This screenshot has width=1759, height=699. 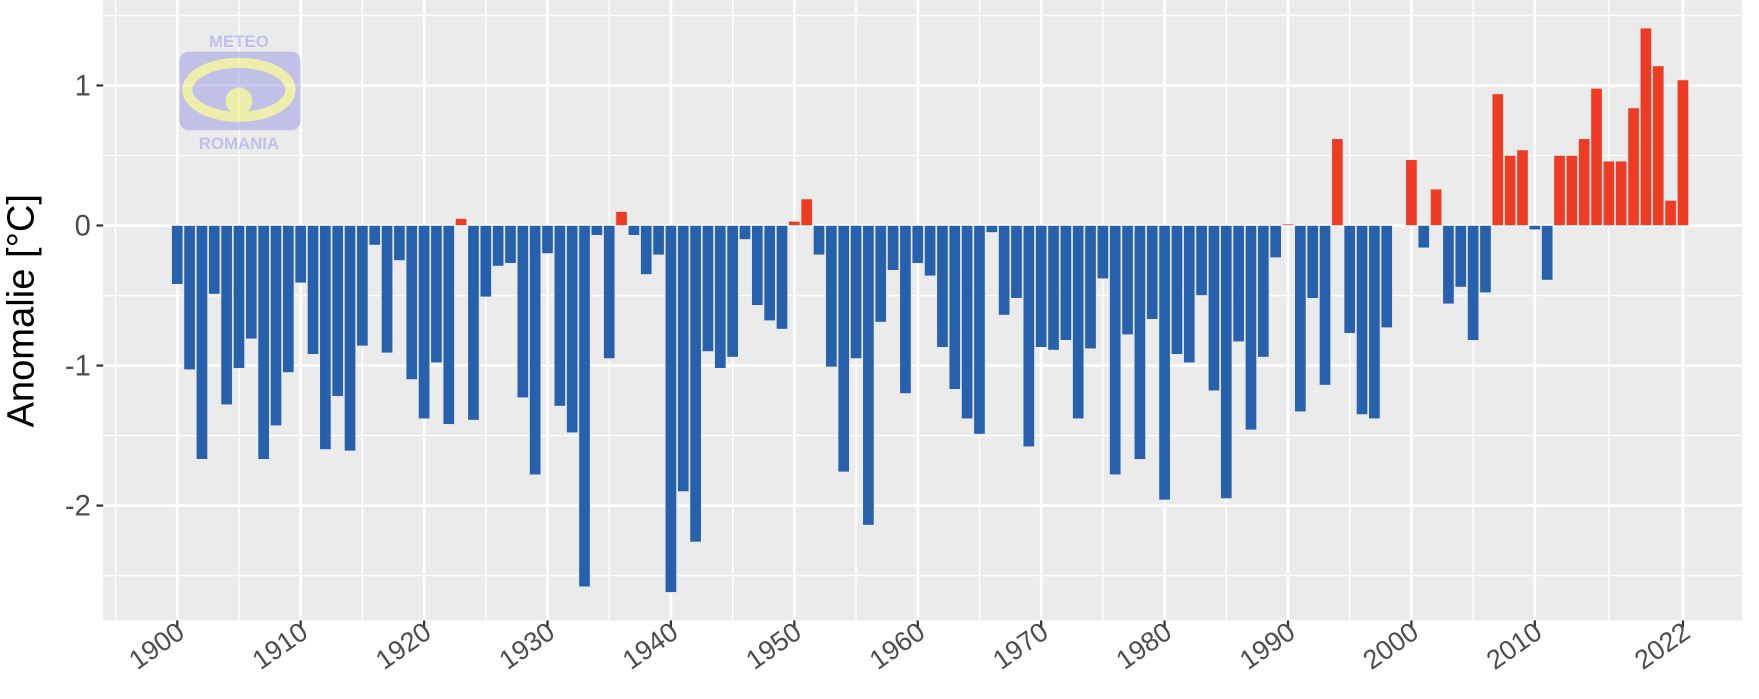 I want to click on x-tick-label: 2022, so click(x=1662, y=645).